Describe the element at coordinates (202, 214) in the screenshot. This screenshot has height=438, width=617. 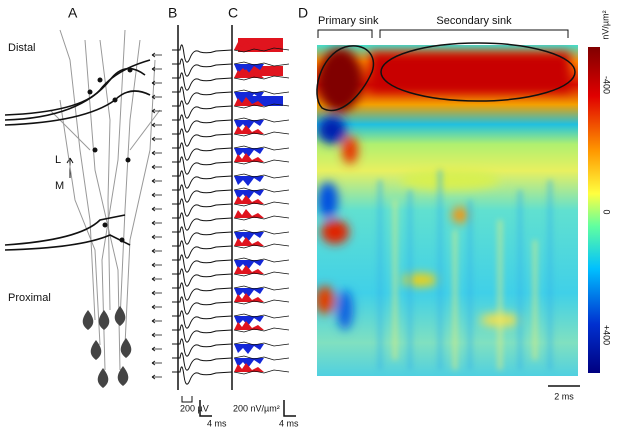
I see `lfp-traces` at that location.